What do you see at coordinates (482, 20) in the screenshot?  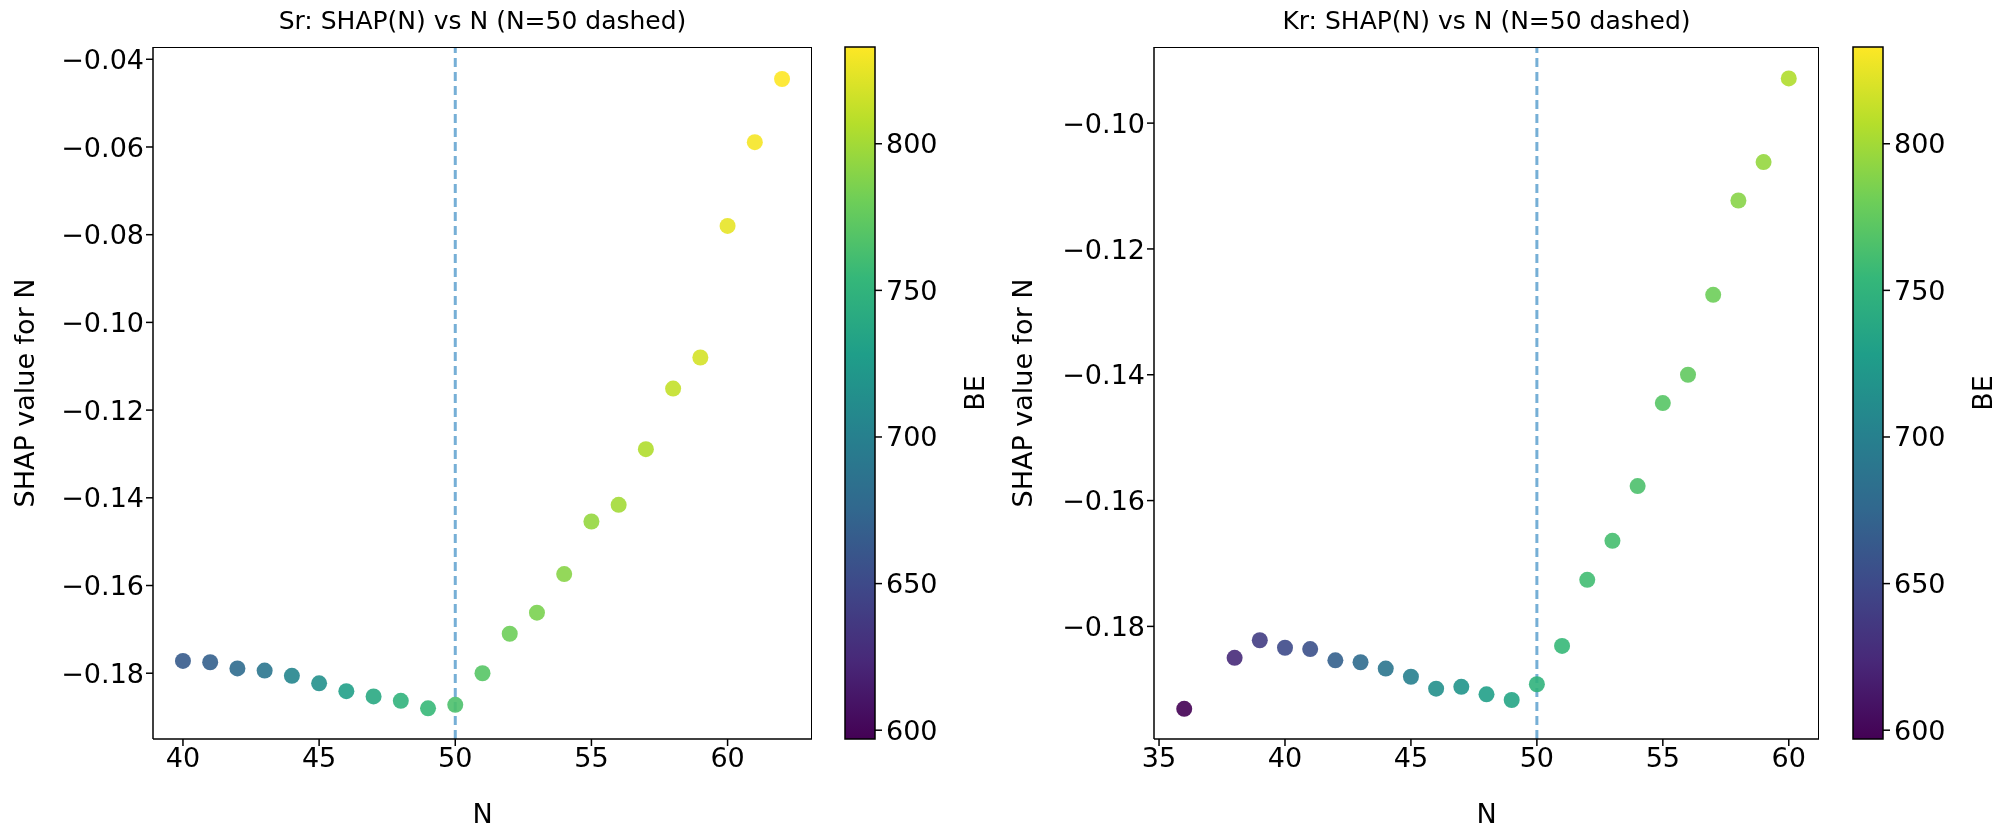 I see `chart-title: Sr: SHAP(N) vs N (N=50 dashed)` at bounding box center [482, 20].